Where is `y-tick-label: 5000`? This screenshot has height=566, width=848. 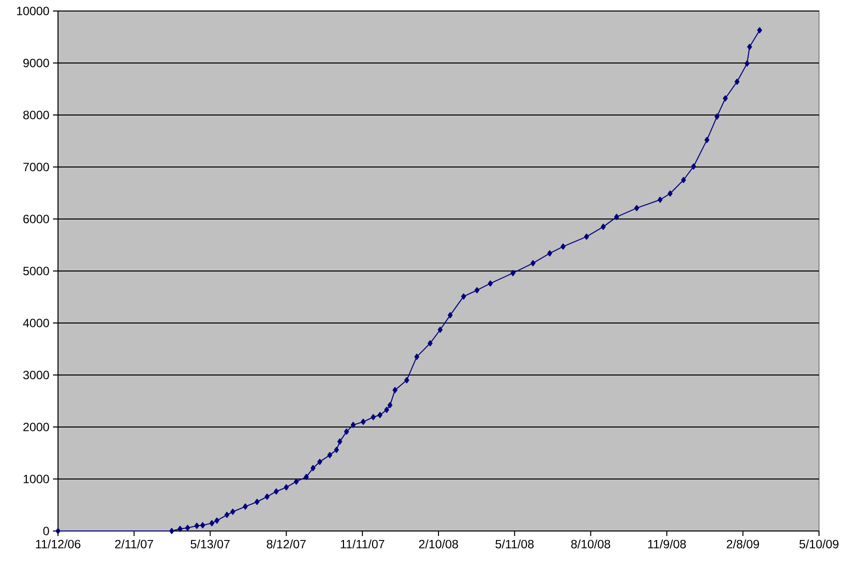 y-tick-label: 5000 is located at coordinates (36, 271).